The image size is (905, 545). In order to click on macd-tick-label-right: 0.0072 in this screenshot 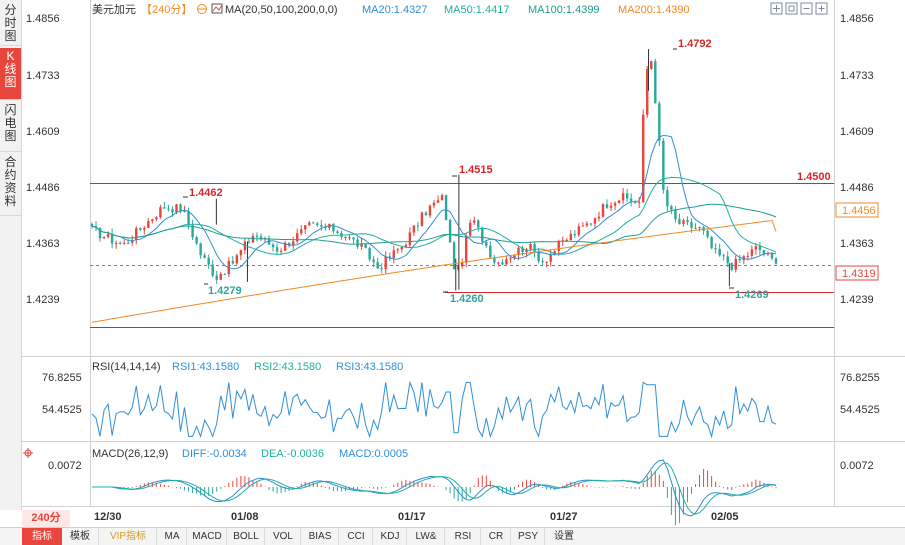, I will do `click(857, 466)`.